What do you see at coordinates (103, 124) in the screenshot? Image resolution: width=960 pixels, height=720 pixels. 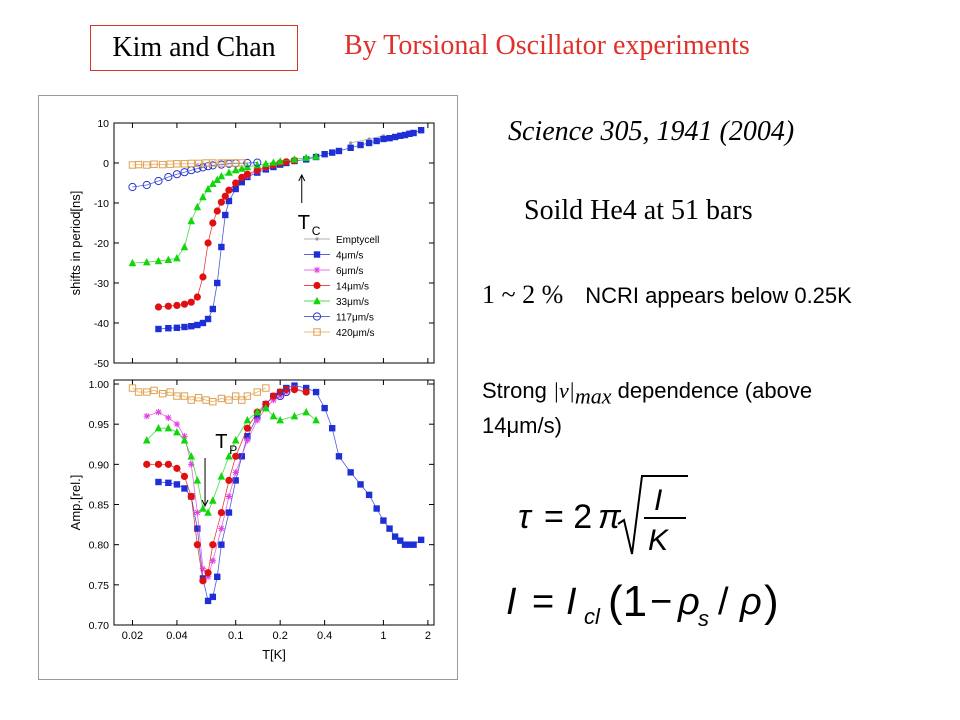 I see `y-tick-label: 10` at bounding box center [103, 124].